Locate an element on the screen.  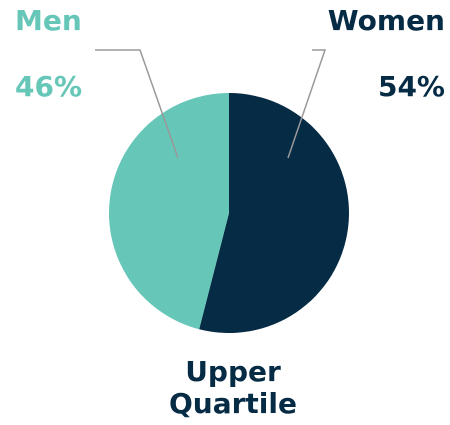
value-label: 46% is located at coordinates (48, 86).